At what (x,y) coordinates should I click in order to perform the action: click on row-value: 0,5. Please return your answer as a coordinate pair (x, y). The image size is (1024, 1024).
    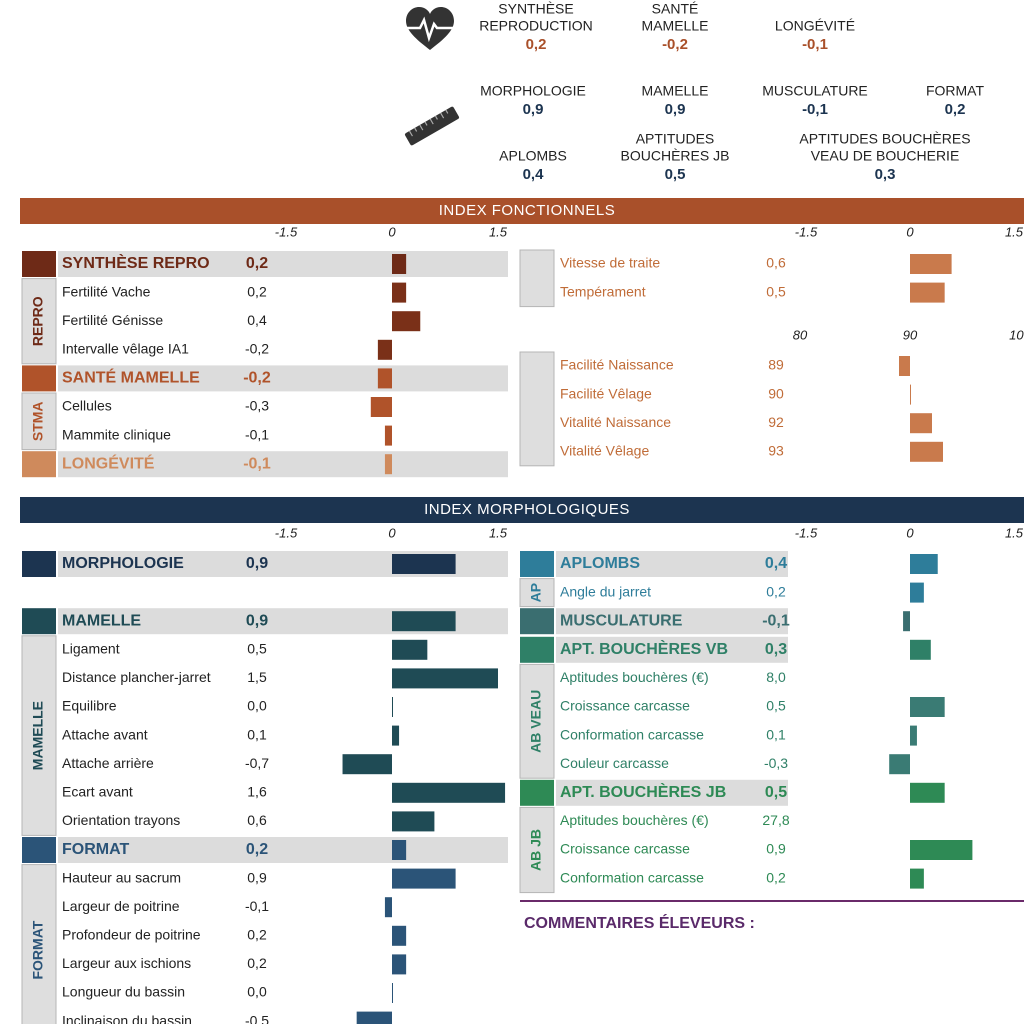
    Looking at the image, I should click on (776, 792).